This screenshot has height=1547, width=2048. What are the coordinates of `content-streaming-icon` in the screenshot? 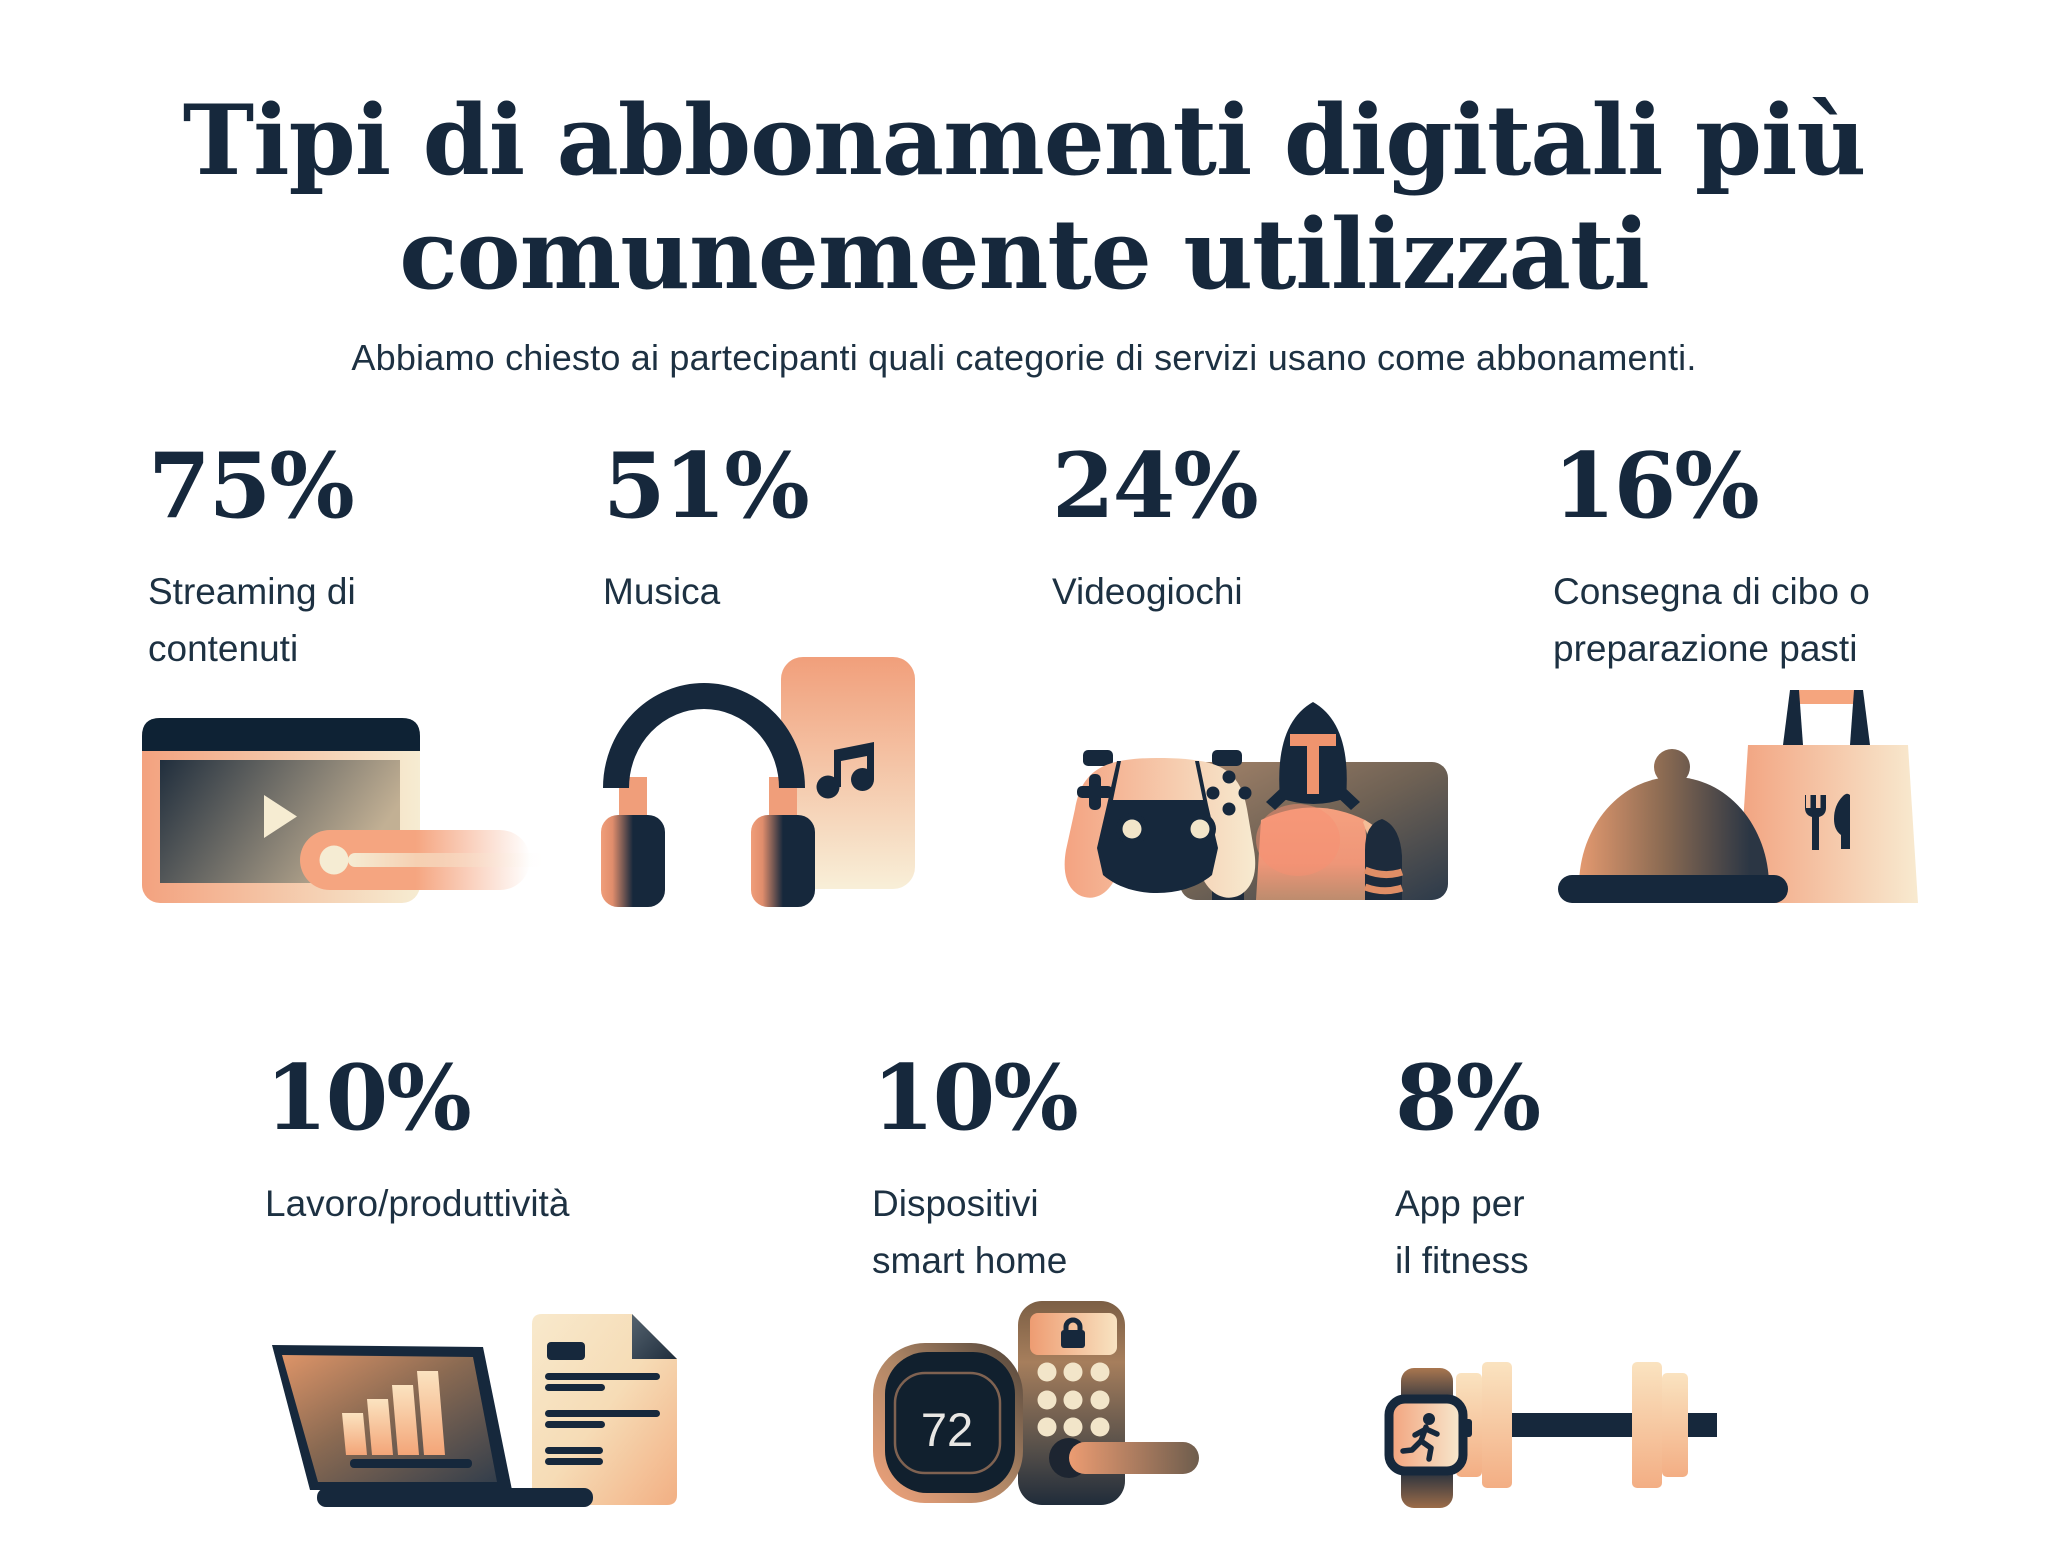 It's located at (344, 811).